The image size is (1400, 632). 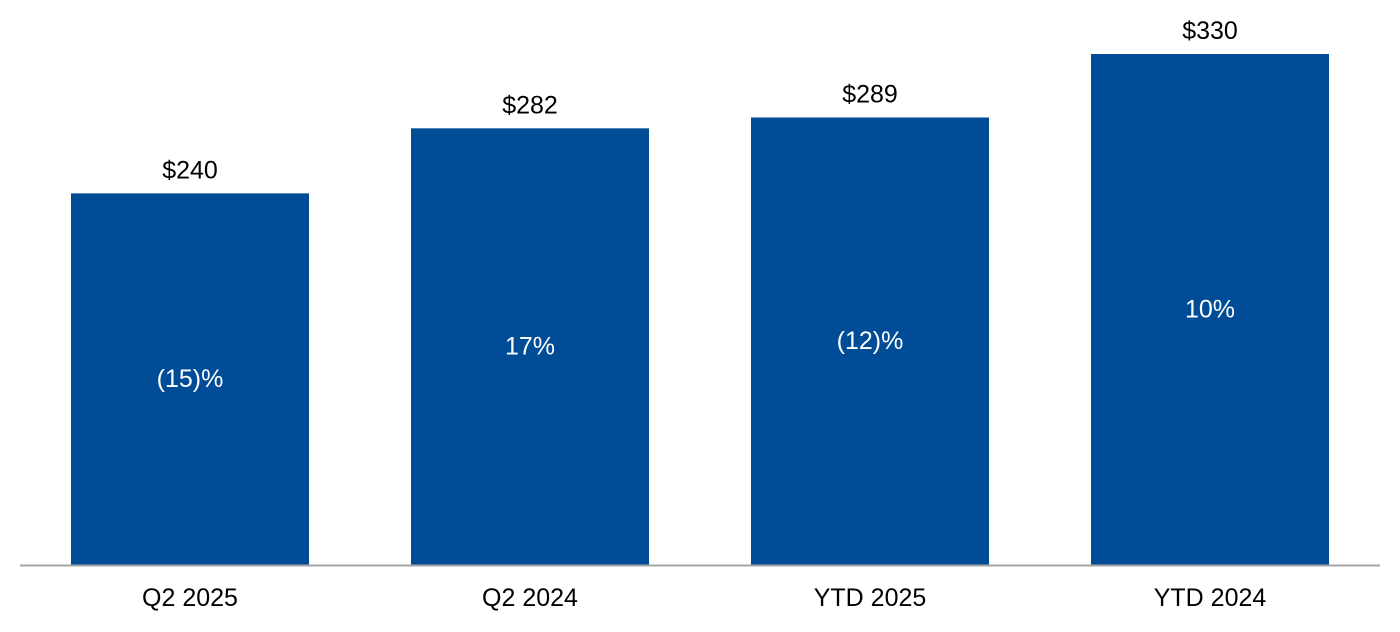 I want to click on x-tick-label-2: YTD 2025, so click(x=870, y=598).